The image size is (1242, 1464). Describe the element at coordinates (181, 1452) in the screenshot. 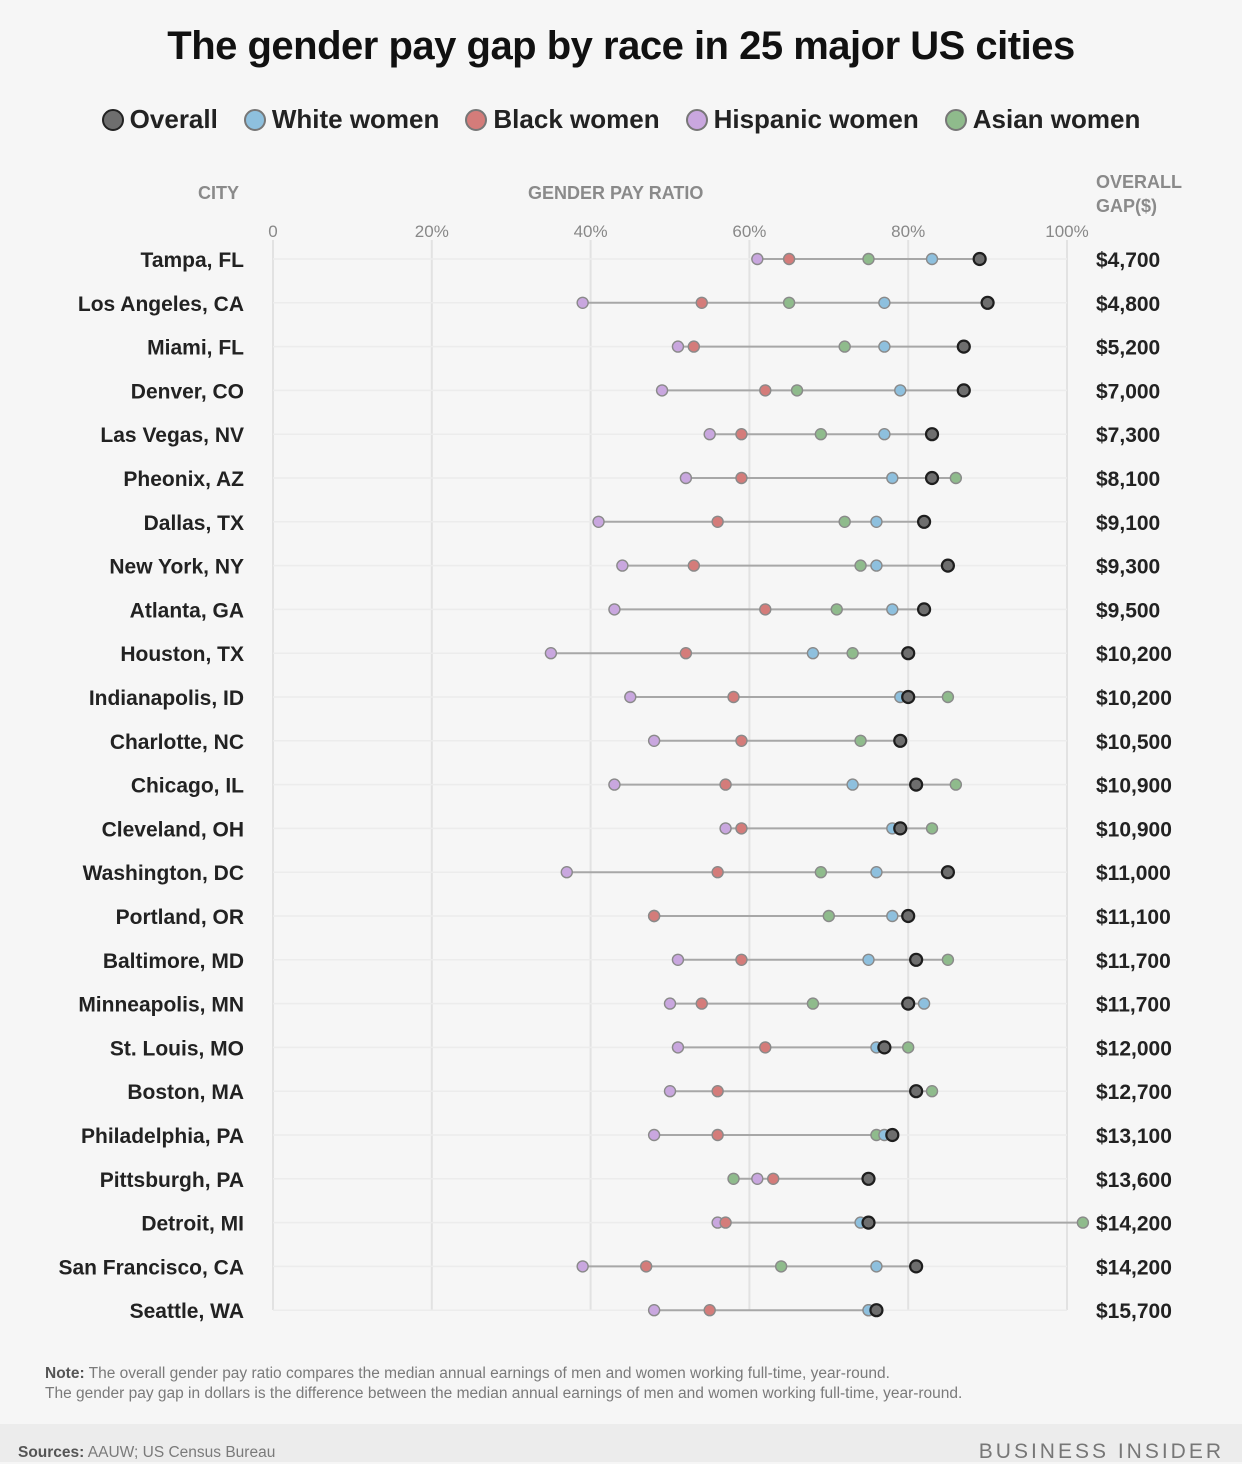

I see `sources-text: AAUW; US Census Bureau` at that location.